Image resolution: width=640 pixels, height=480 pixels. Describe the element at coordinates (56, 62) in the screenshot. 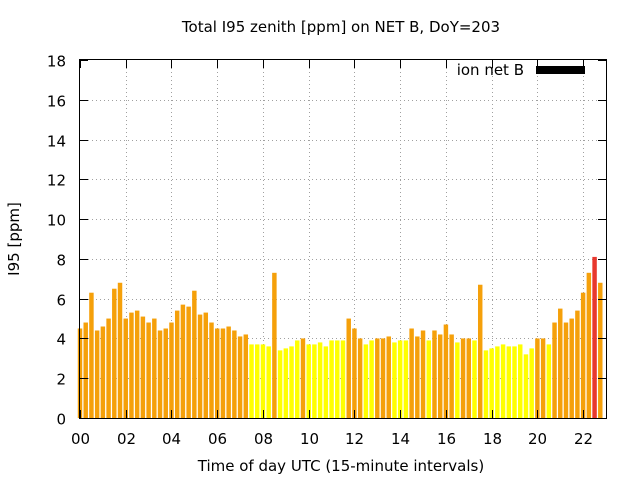

I see `y-tick-label: 18` at that location.